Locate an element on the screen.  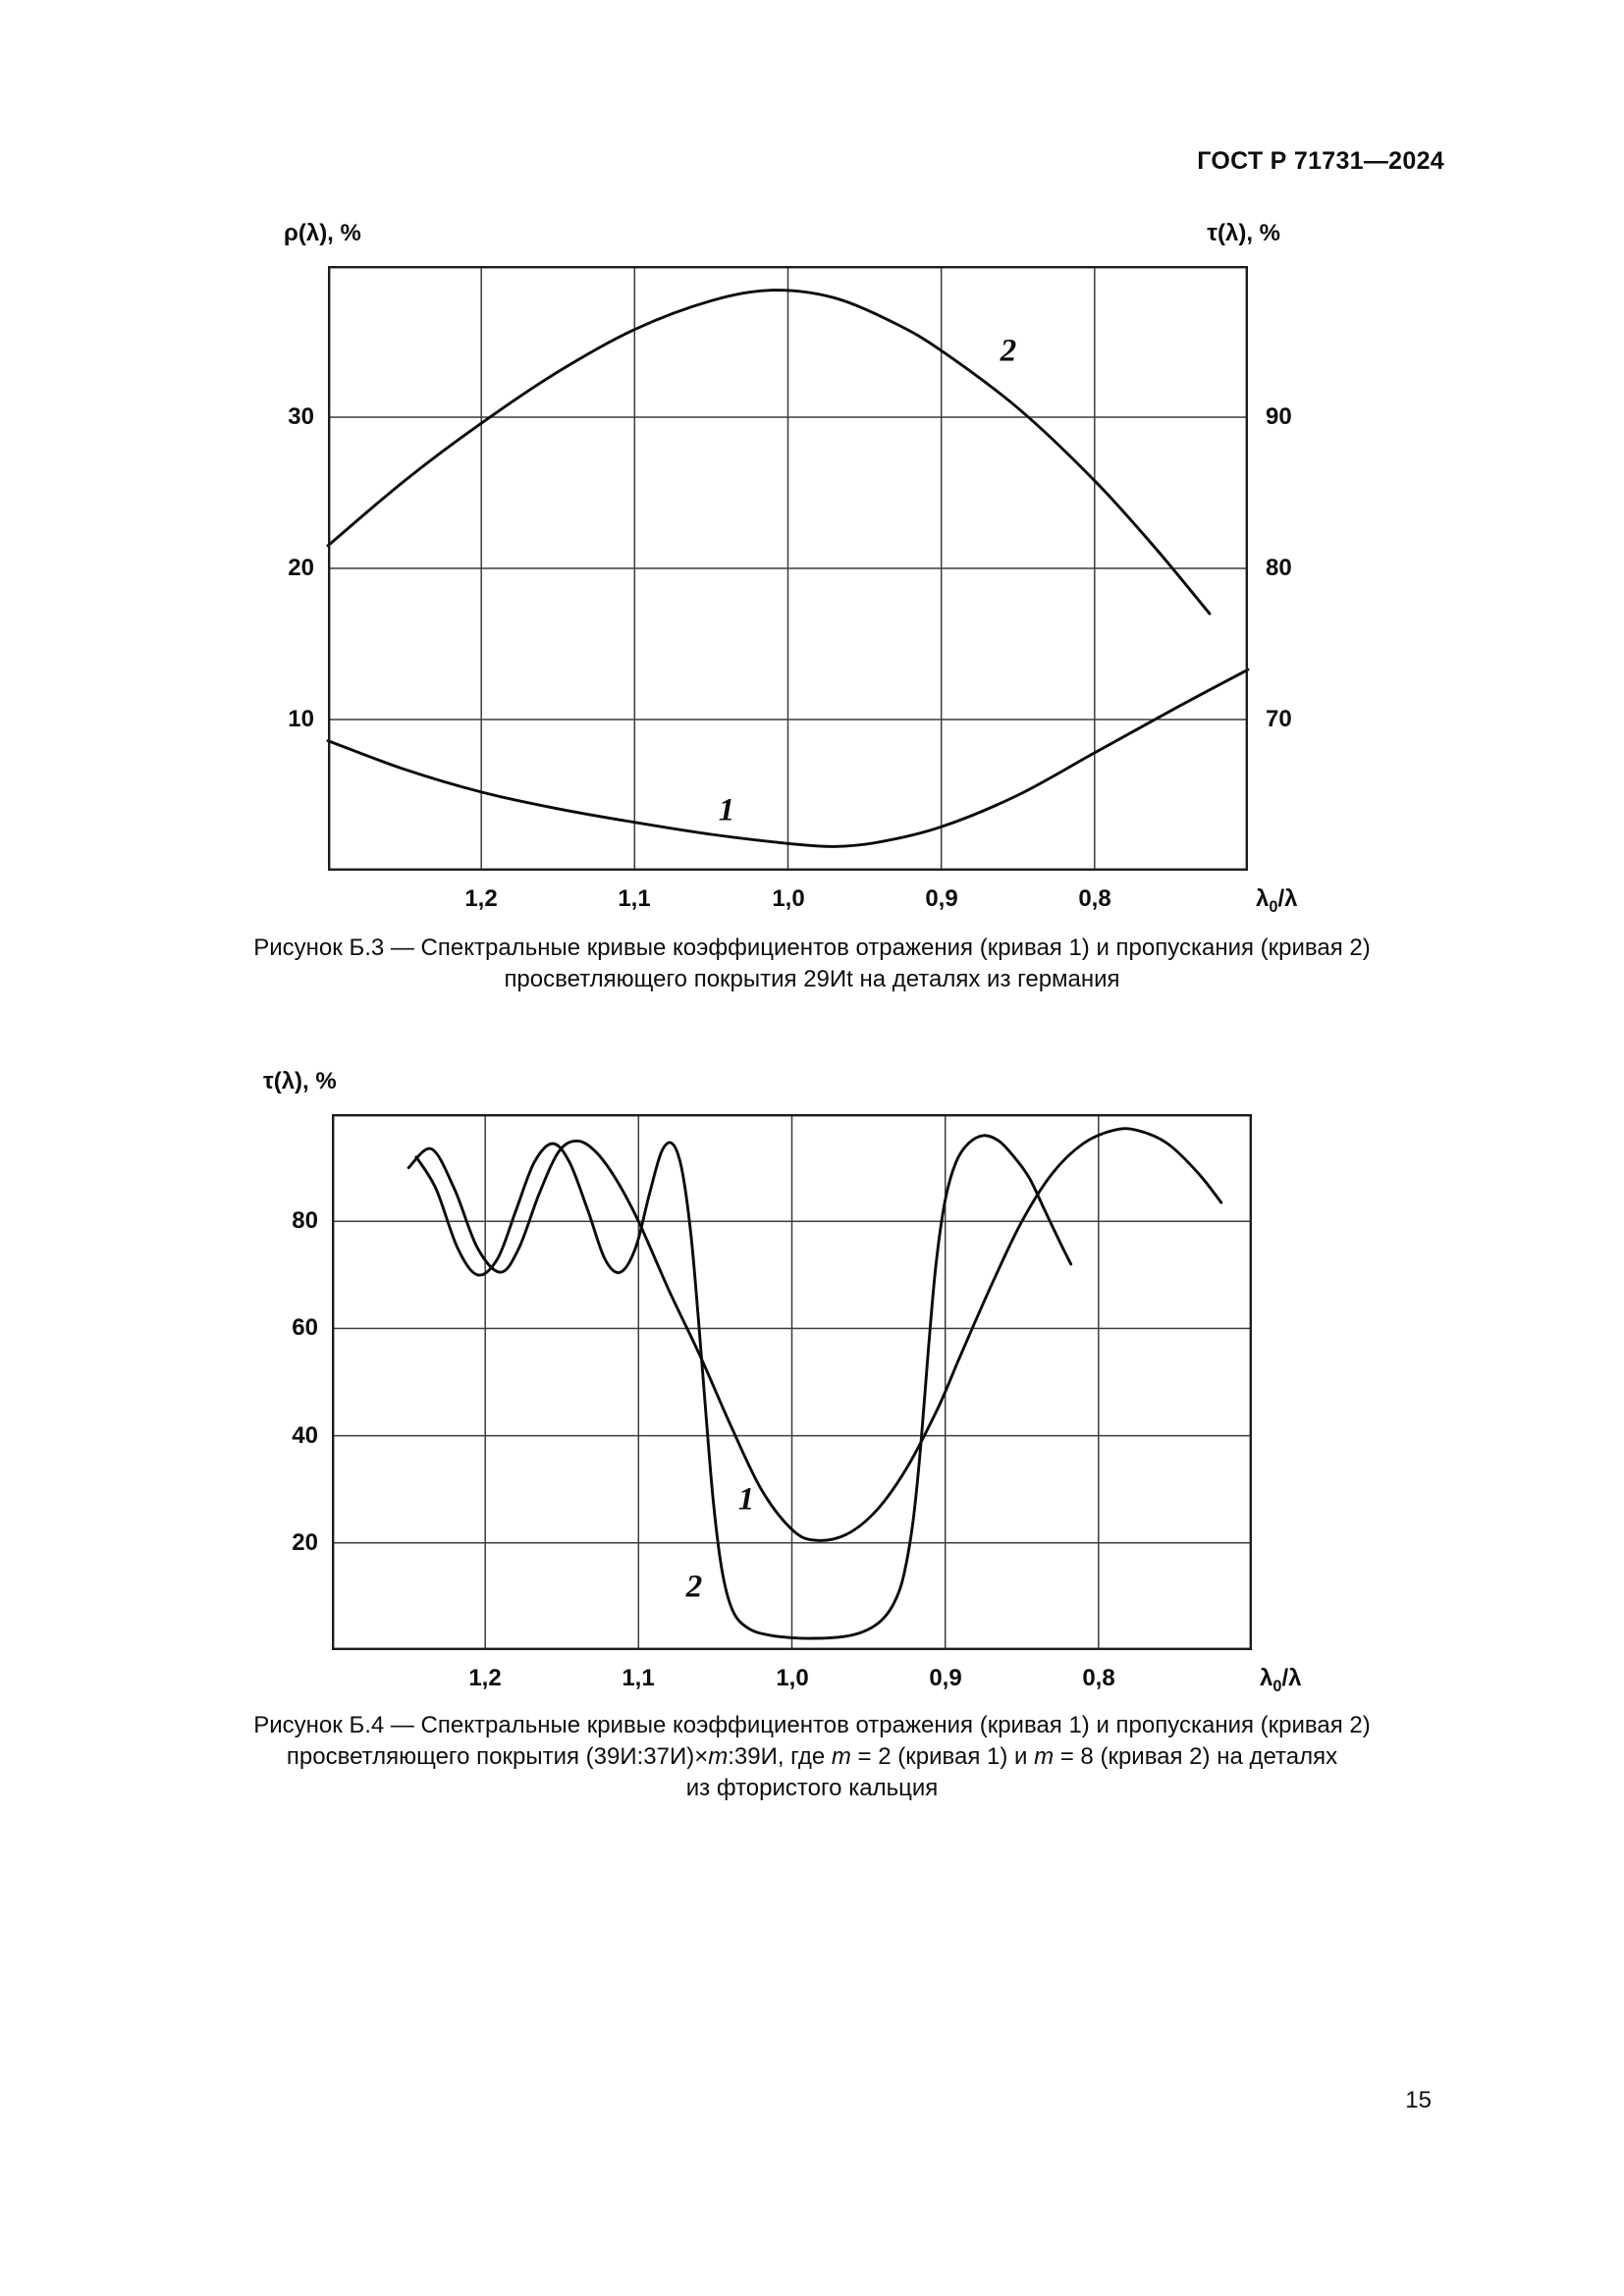
right-axis-title: τ(λ), % is located at coordinates (1243, 233).